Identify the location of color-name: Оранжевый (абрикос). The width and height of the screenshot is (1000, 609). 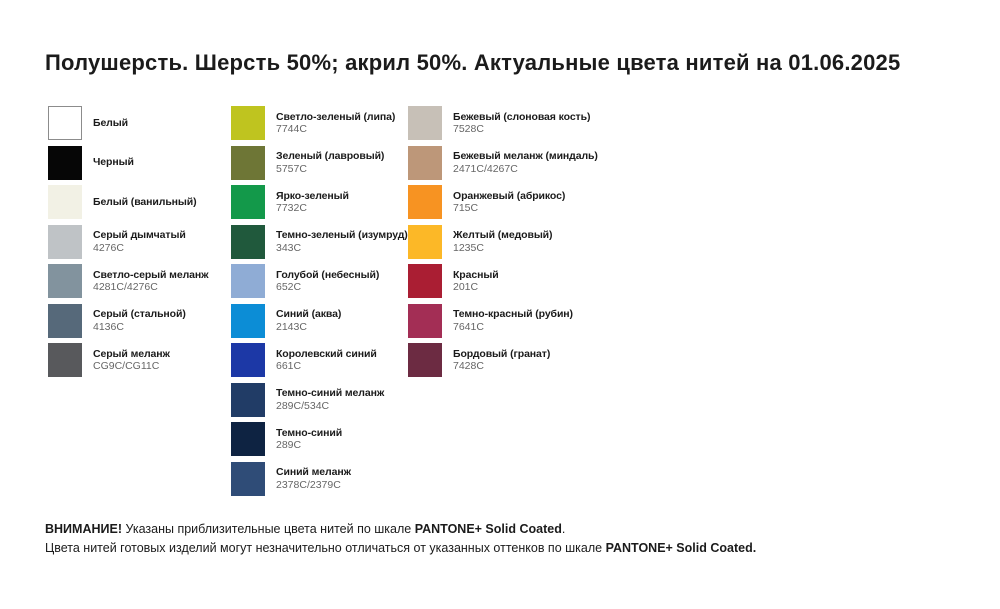
(509, 195).